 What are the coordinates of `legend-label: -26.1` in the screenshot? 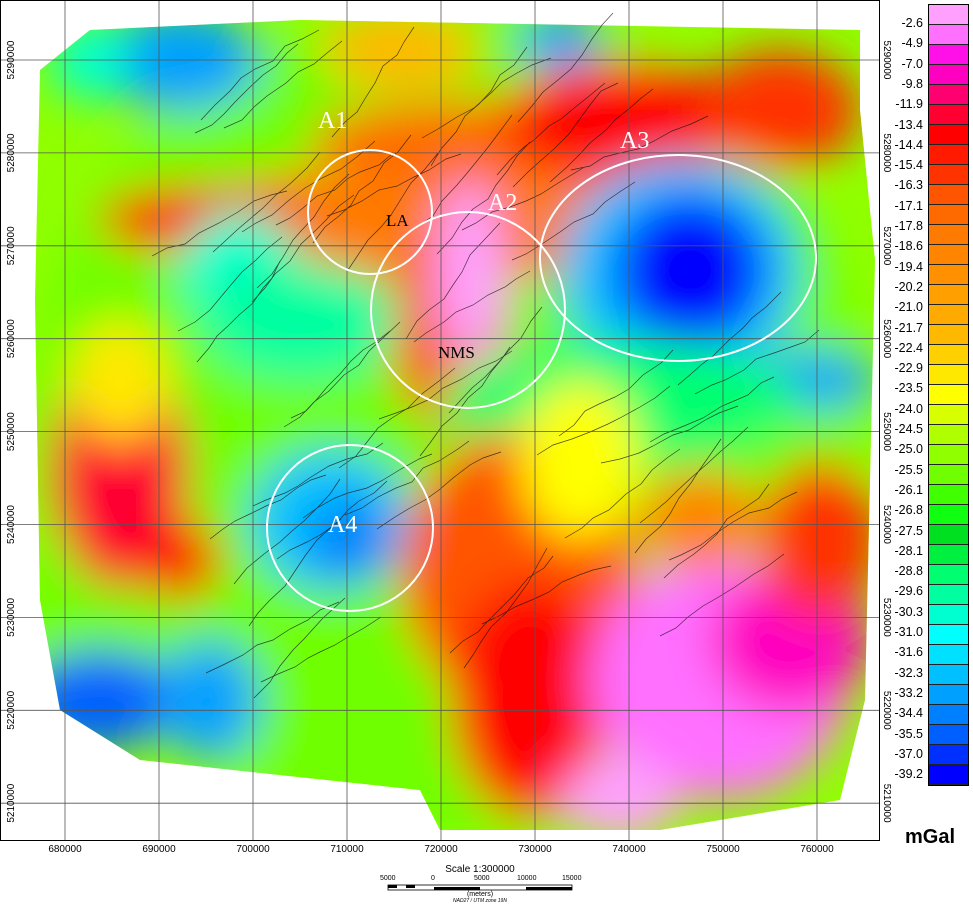 It's located at (909, 489).